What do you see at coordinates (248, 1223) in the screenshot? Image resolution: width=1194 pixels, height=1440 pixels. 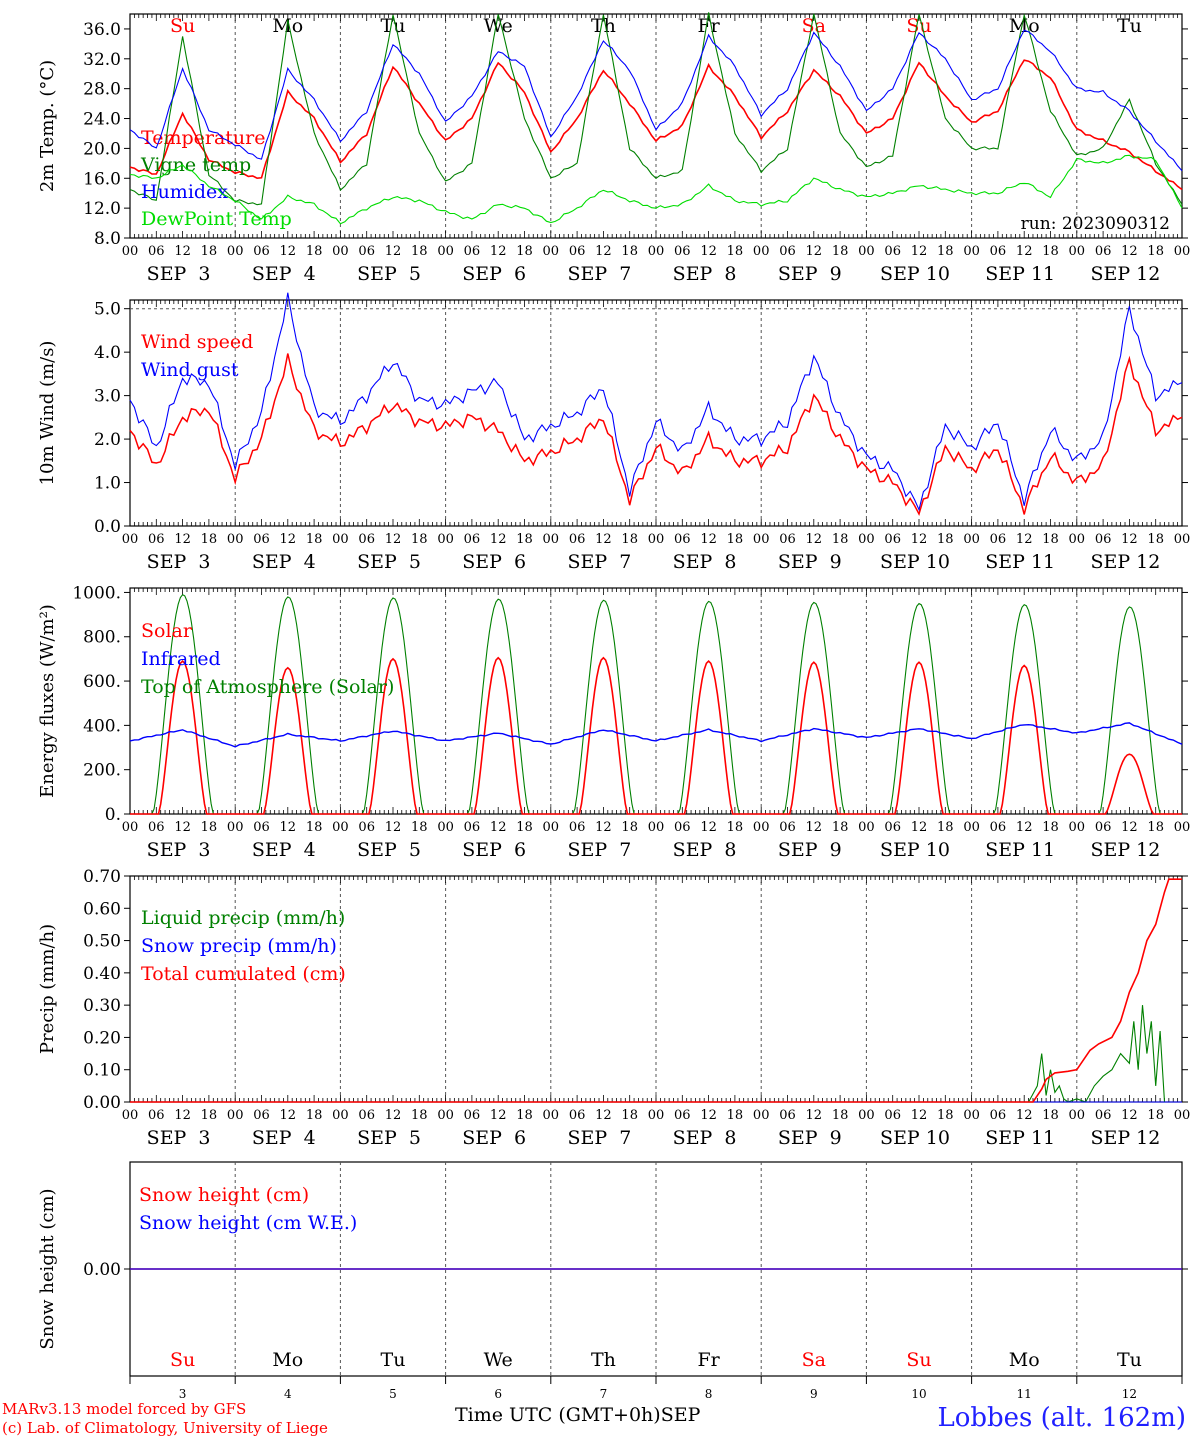 I see `legend-snow-height--cm-w-e--: Snow height (cm W.E.)` at bounding box center [248, 1223].